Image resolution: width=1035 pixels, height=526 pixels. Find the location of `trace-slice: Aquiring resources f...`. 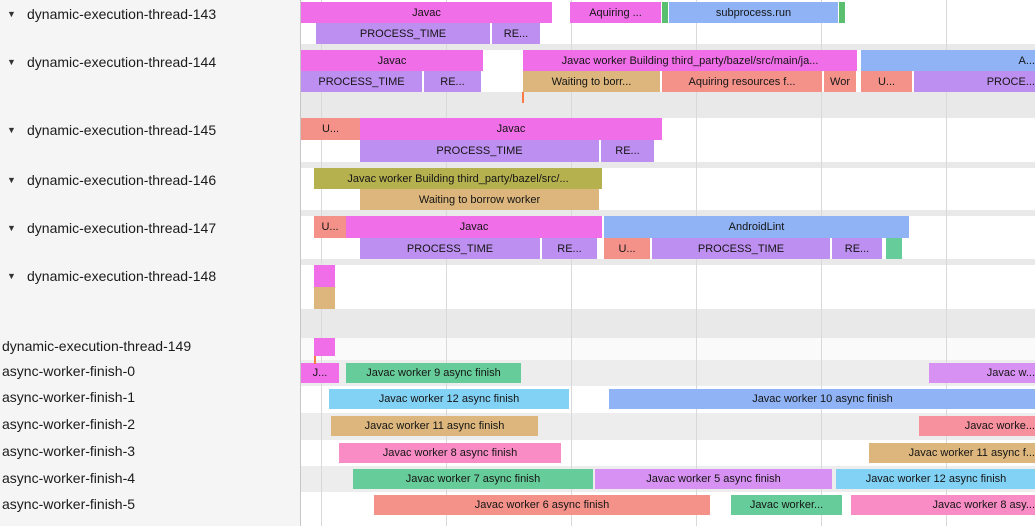

trace-slice: Aquiring resources f... is located at coordinates (742, 81).